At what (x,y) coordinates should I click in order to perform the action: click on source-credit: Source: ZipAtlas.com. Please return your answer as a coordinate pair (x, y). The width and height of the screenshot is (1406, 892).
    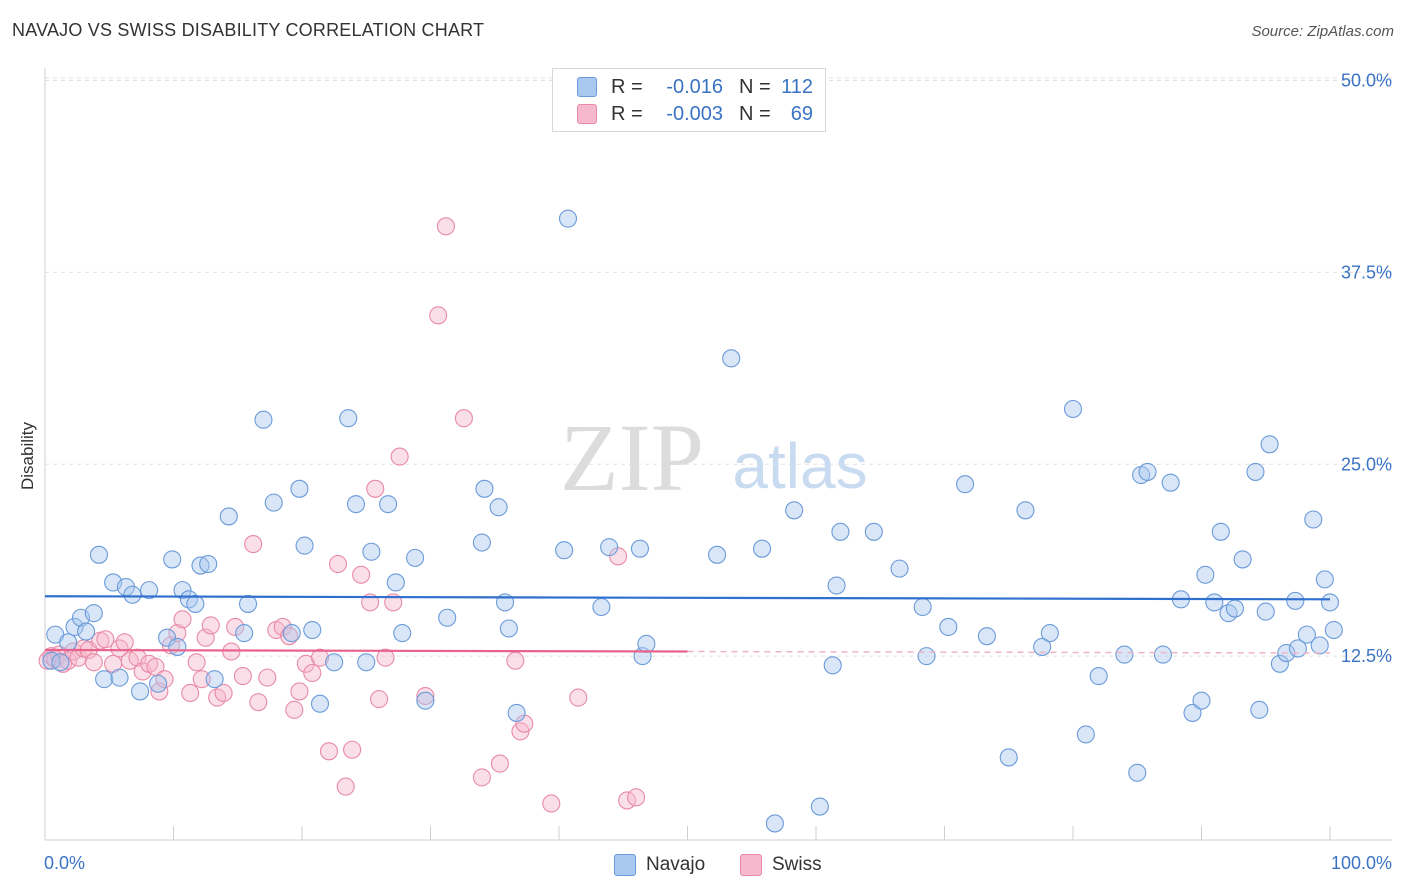
    Looking at the image, I should click on (1322, 31).